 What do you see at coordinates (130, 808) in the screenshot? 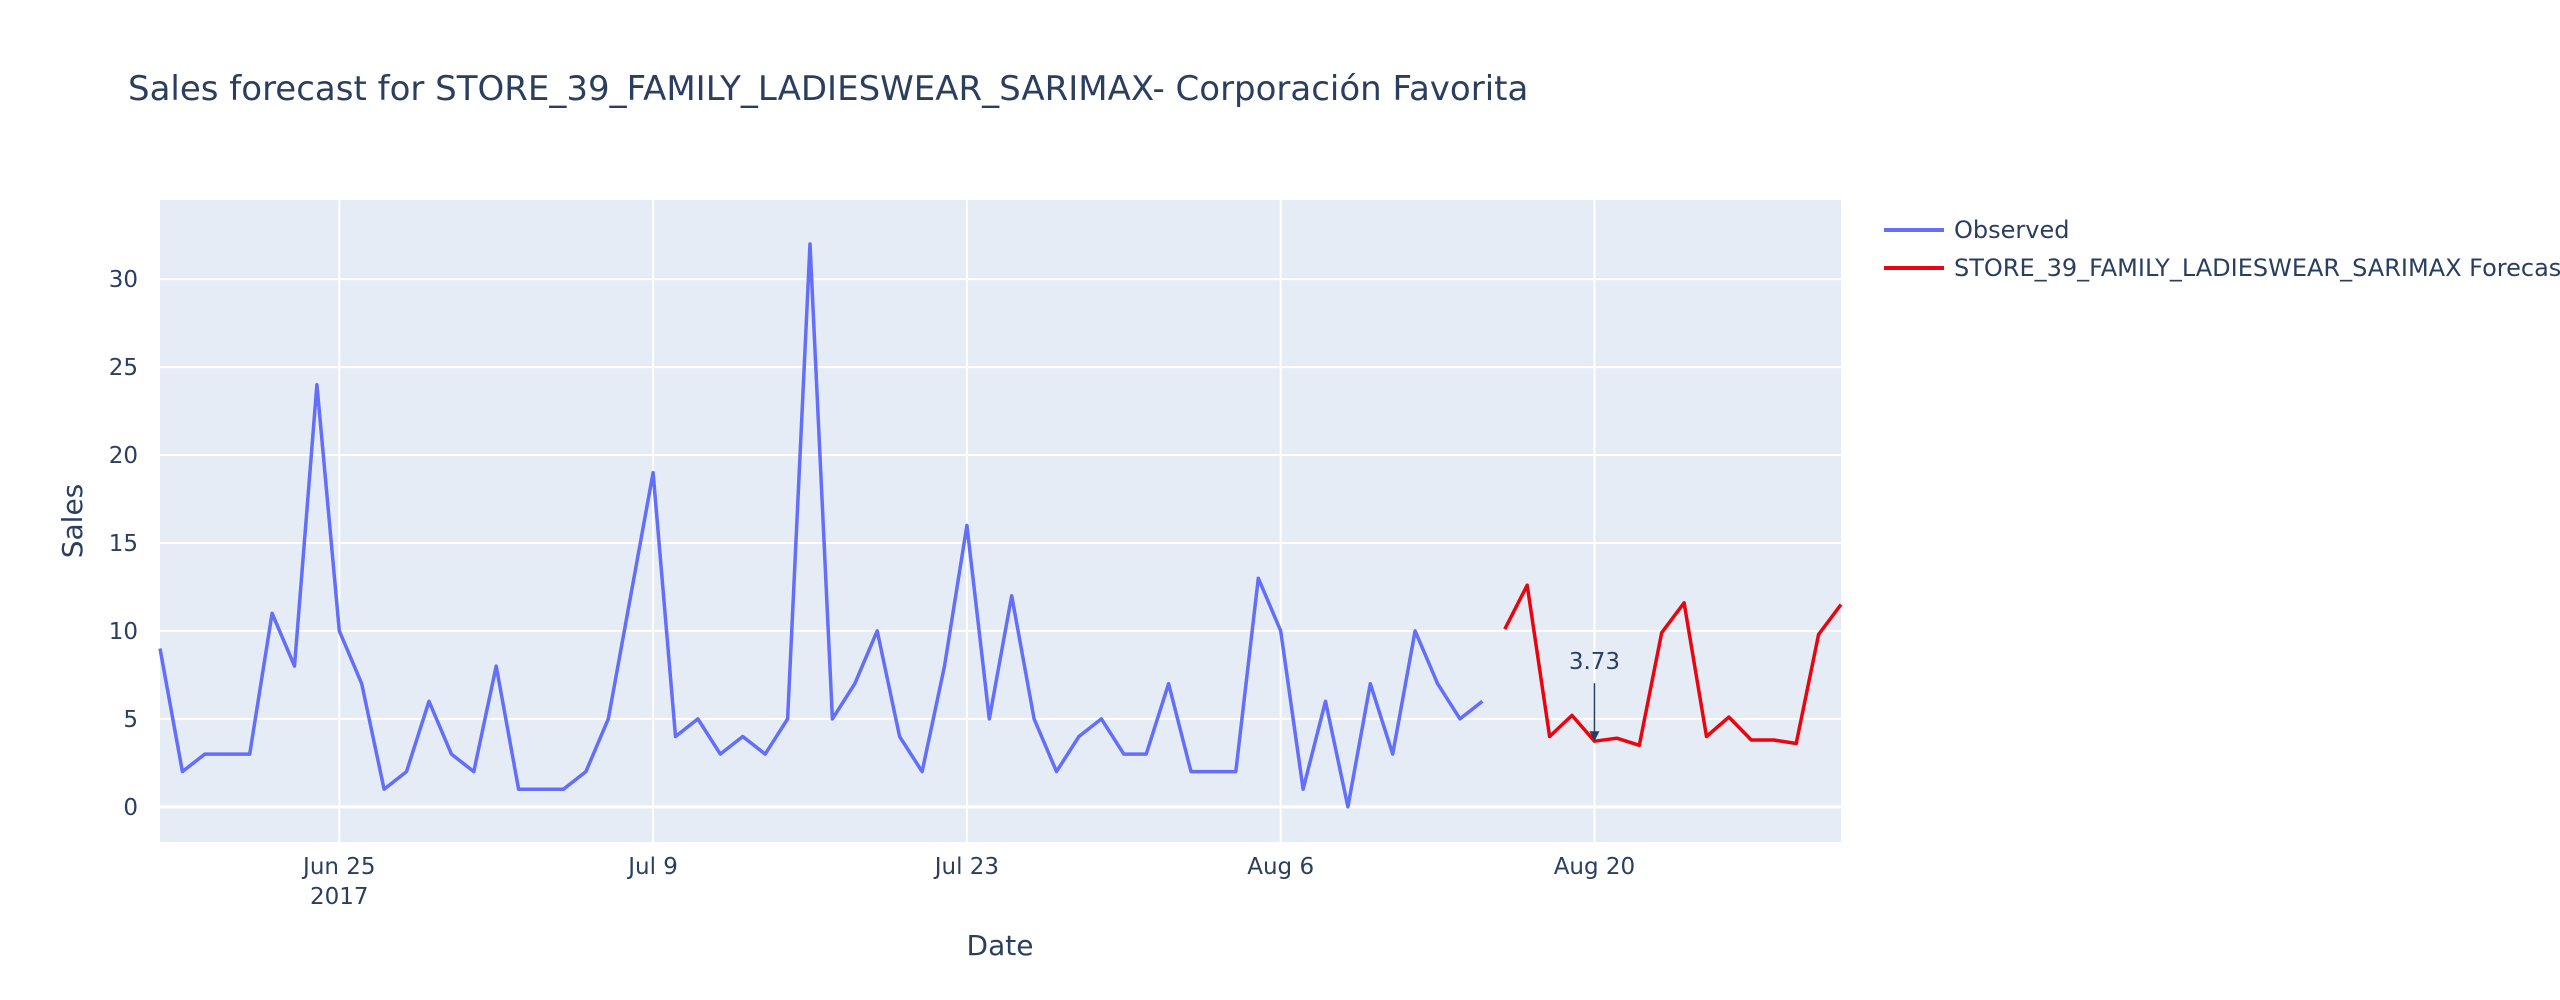
I see `y-tick-label: 0` at bounding box center [130, 808].